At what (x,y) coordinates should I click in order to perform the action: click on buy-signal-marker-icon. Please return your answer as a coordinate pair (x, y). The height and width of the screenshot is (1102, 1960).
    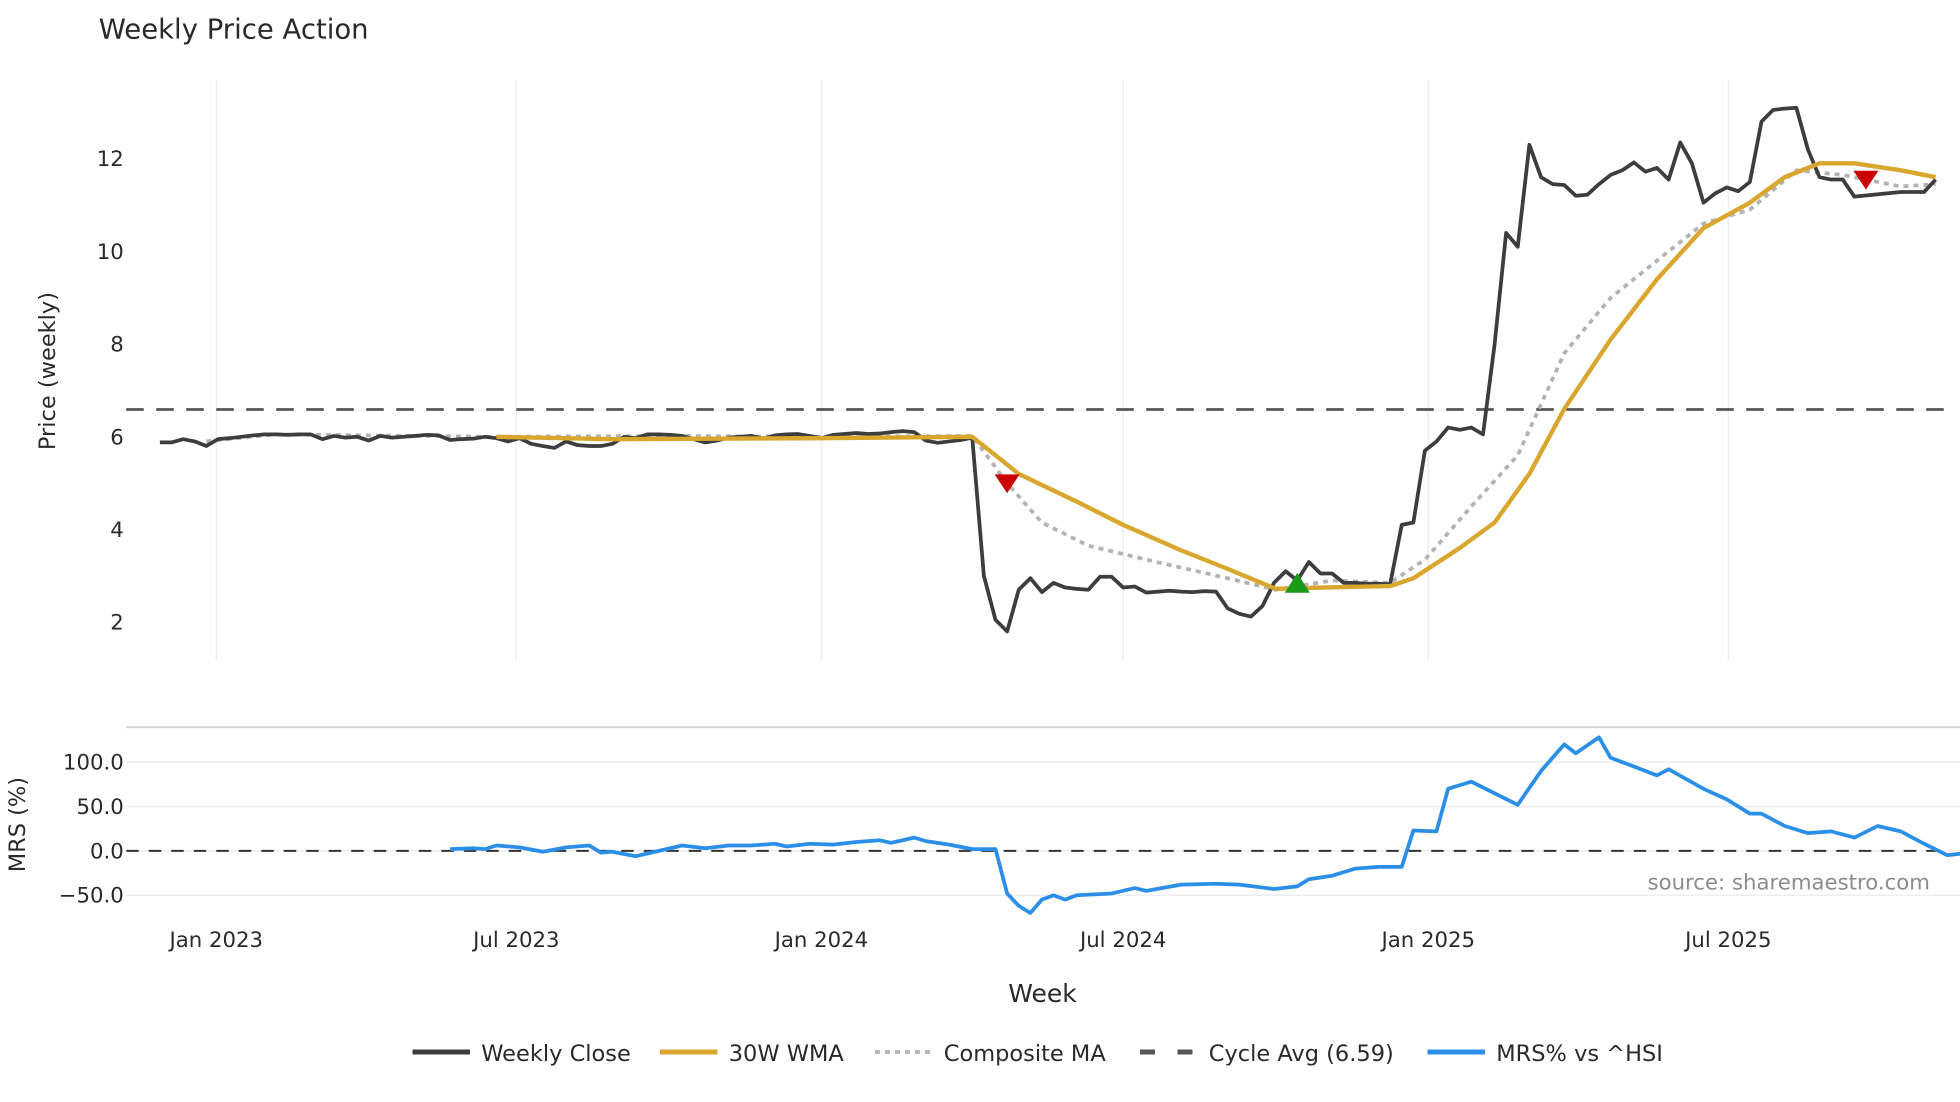
    Looking at the image, I should click on (1297, 582).